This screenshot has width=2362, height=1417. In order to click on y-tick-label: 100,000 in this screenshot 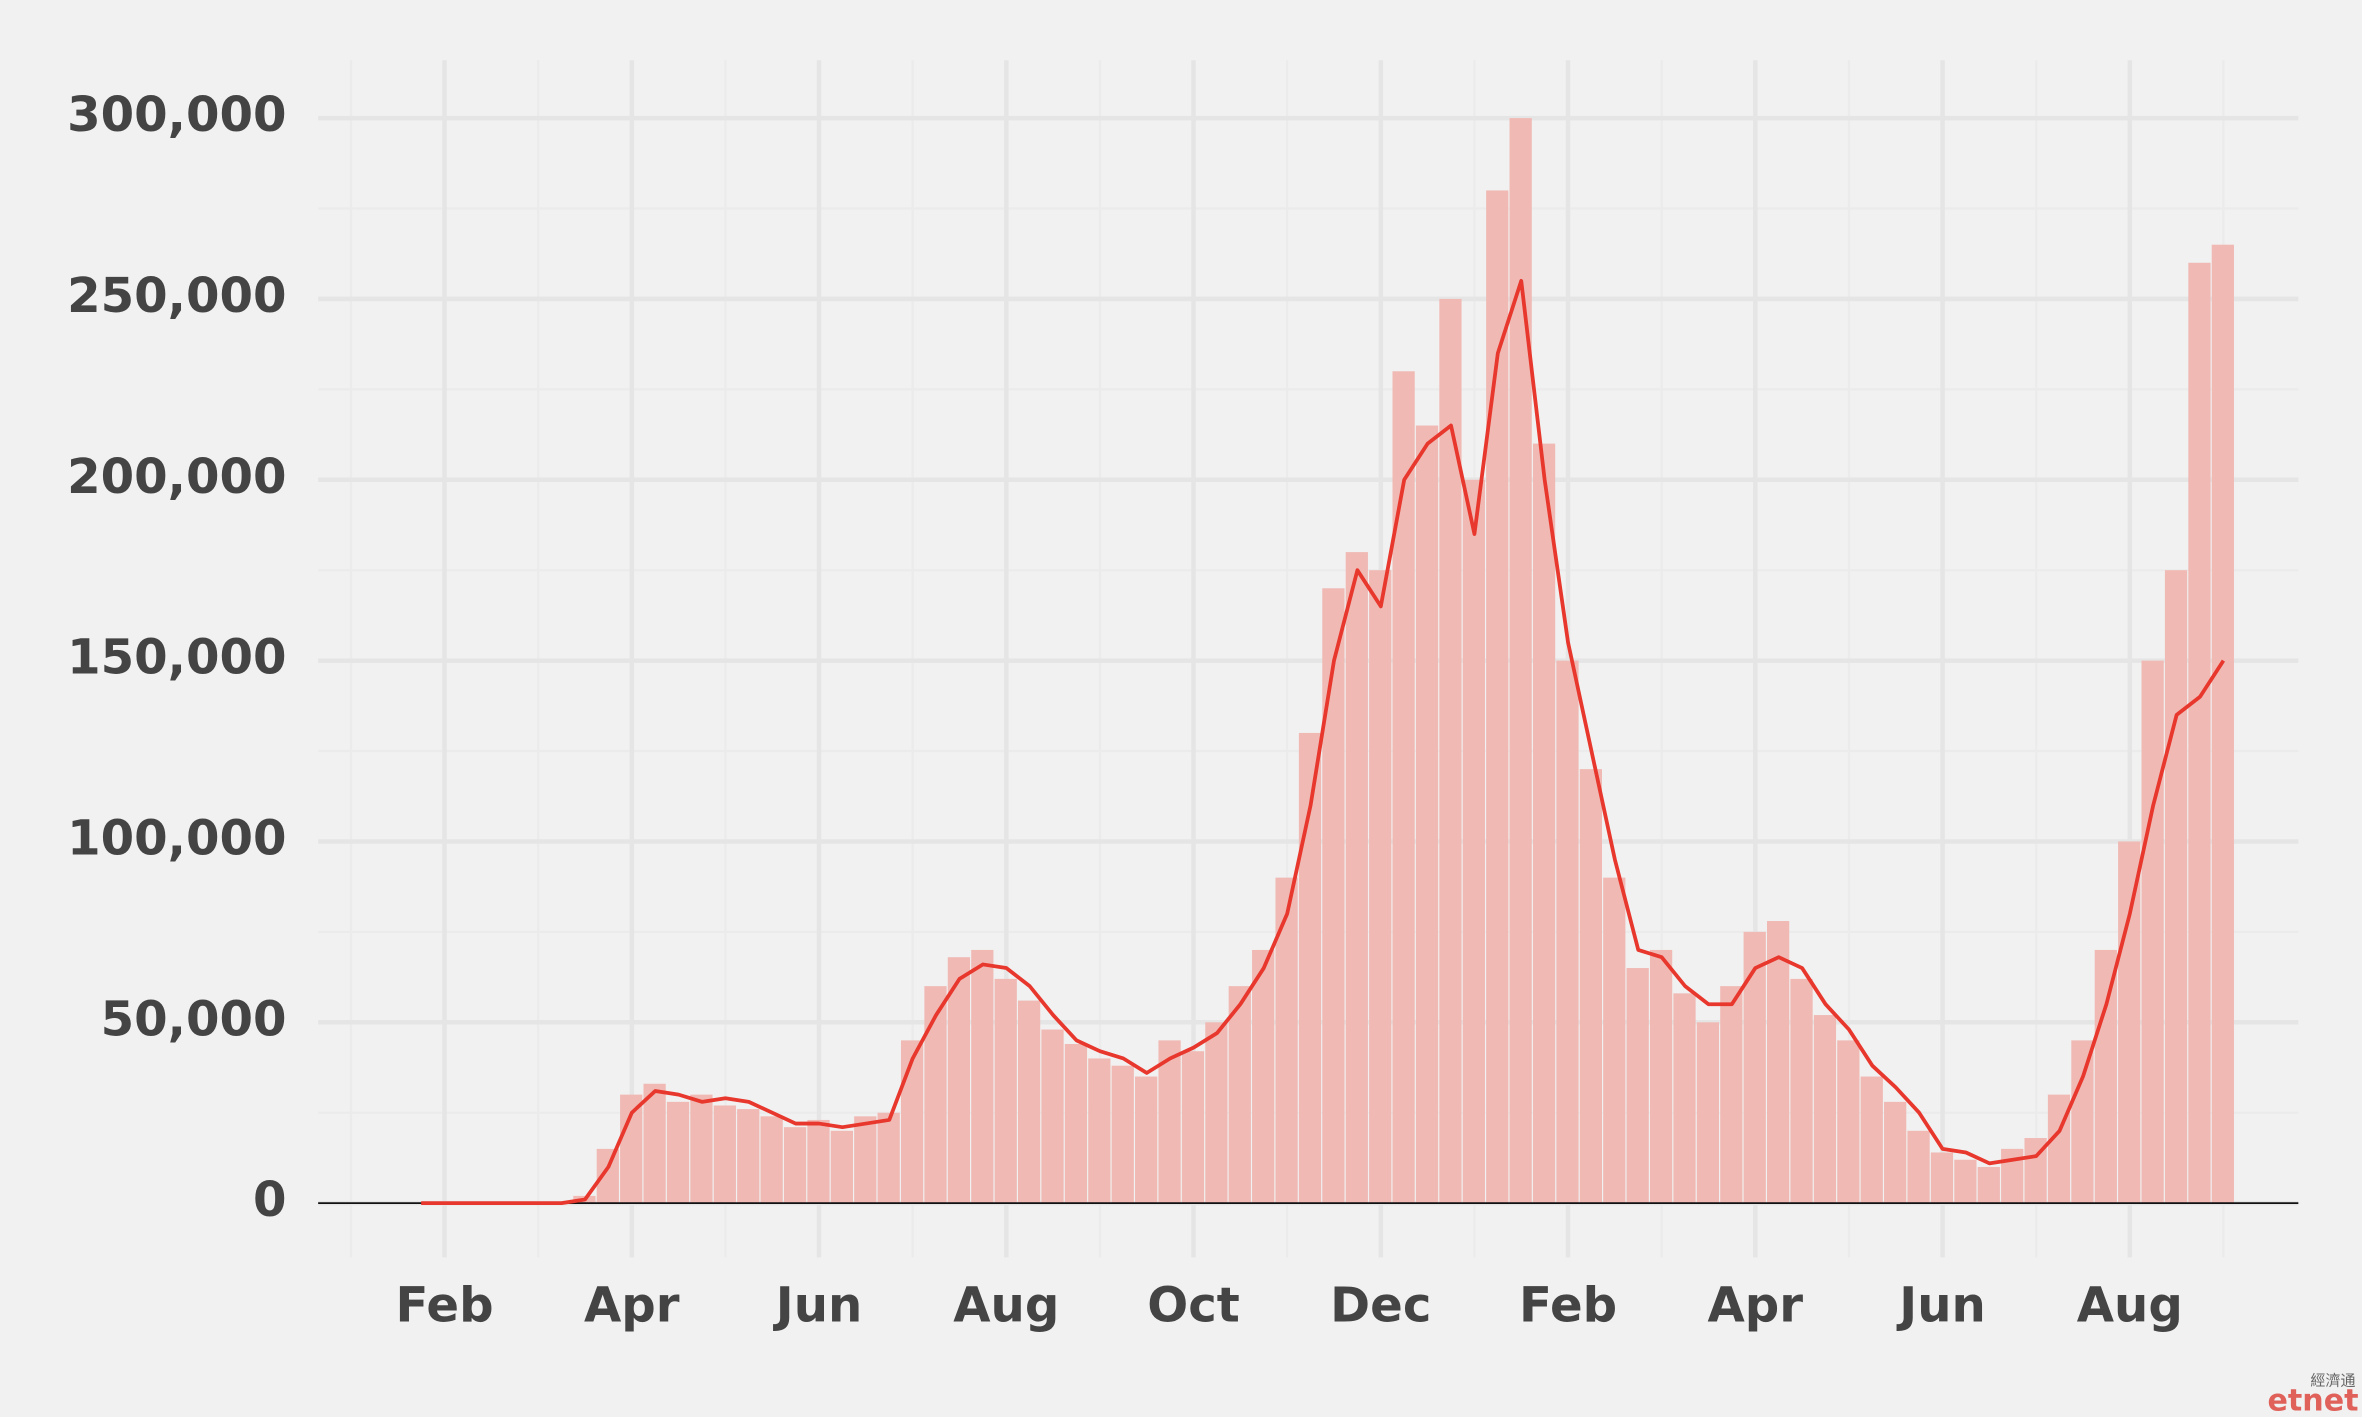, I will do `click(176, 838)`.